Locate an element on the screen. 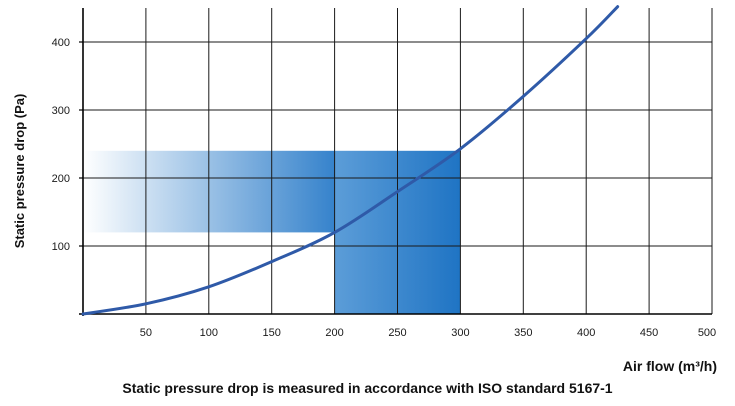 This screenshot has height=406, width=735. y-tick-label: 100 is located at coordinates (61, 247).